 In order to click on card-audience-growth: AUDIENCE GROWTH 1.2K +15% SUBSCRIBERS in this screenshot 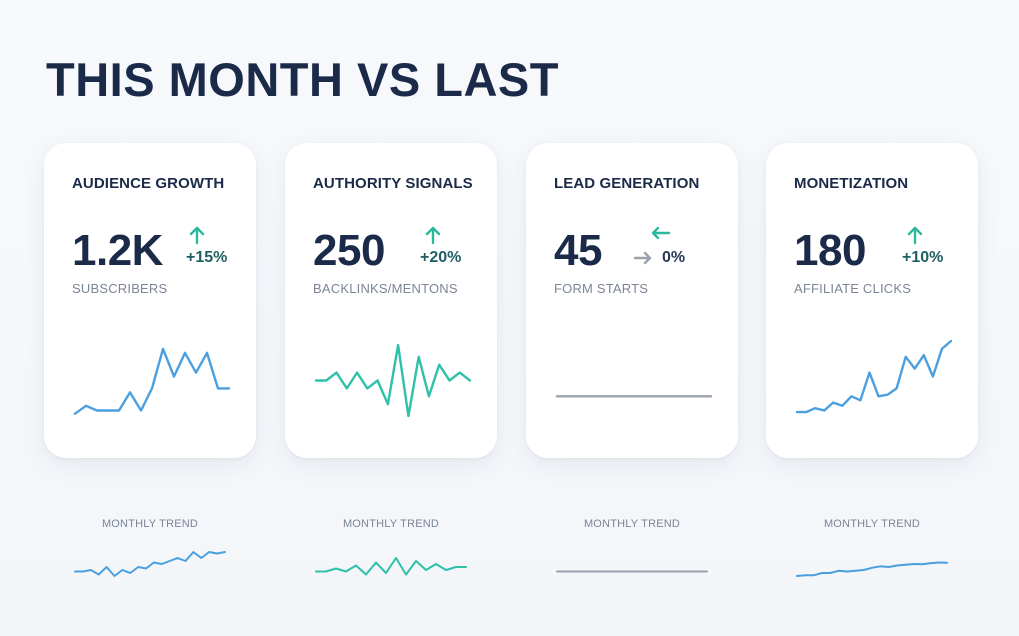, I will do `click(150, 300)`.